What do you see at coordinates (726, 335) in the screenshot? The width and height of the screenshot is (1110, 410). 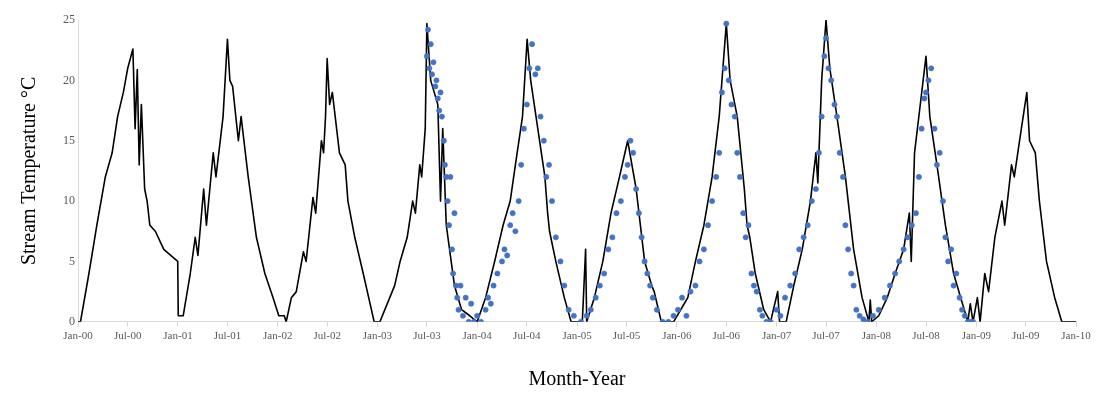 I see `x-tick-label: Jul-06` at bounding box center [726, 335].